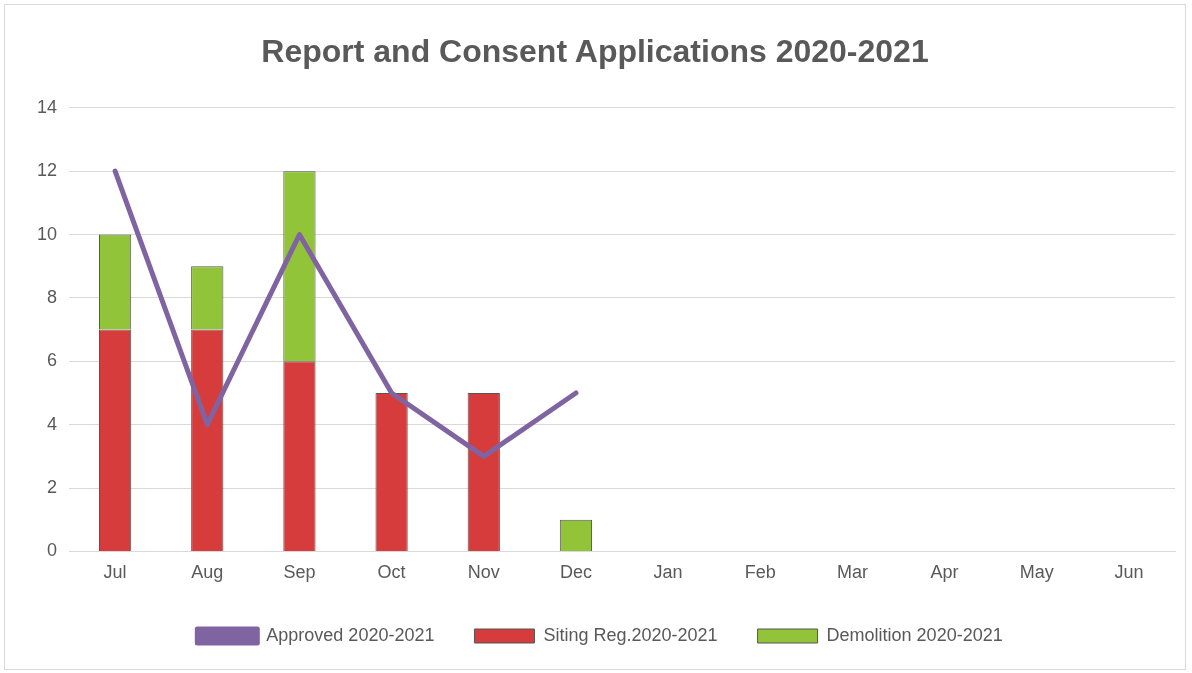 This screenshot has width=1192, height=673. Describe the element at coordinates (52, 423) in the screenshot. I see `y-tick-label: 4` at that location.